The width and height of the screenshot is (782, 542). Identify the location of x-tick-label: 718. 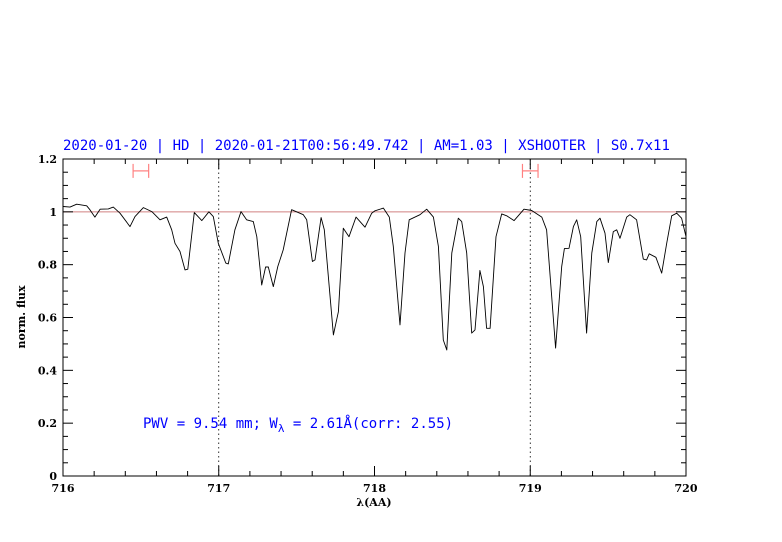
(374, 488).